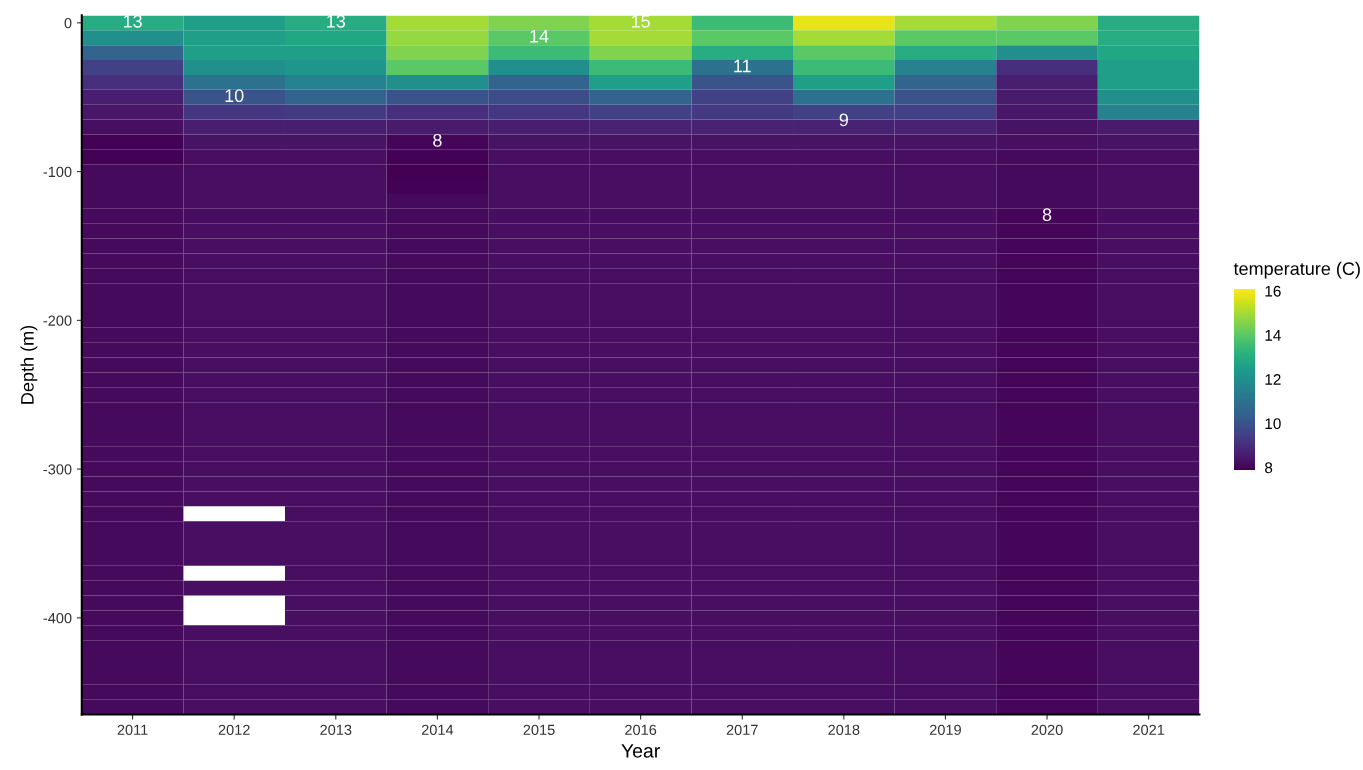  I want to click on y-axis-title: Depth (m), so click(29, 364).